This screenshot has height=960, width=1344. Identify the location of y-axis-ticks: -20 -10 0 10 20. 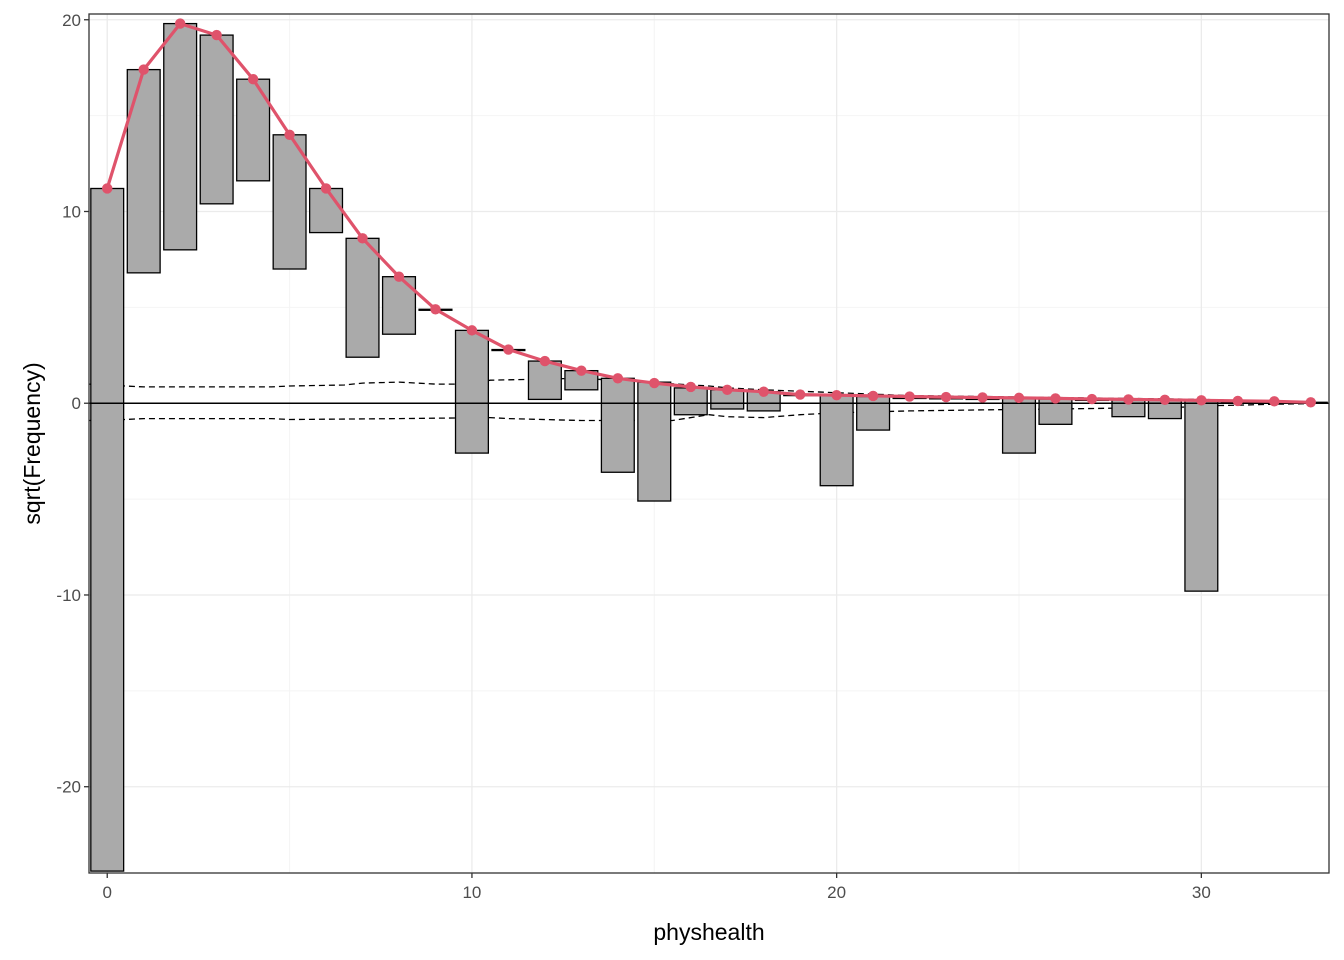
(72, 404).